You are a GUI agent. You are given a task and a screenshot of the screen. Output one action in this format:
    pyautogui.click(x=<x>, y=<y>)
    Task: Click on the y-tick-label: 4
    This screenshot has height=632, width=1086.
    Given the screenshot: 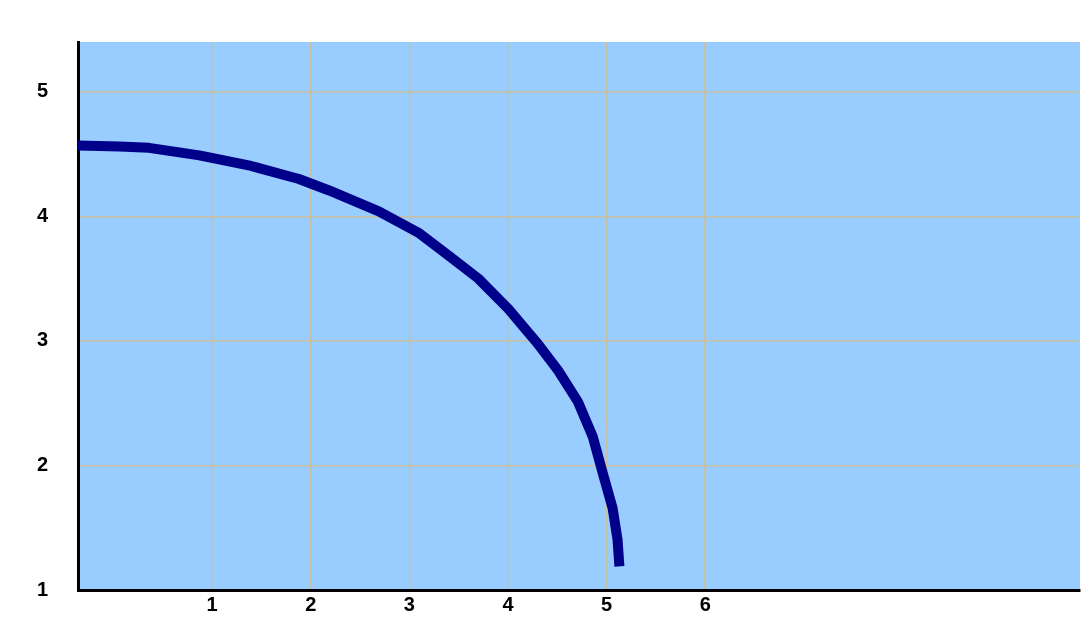 What is the action you would take?
    pyautogui.click(x=42, y=214)
    